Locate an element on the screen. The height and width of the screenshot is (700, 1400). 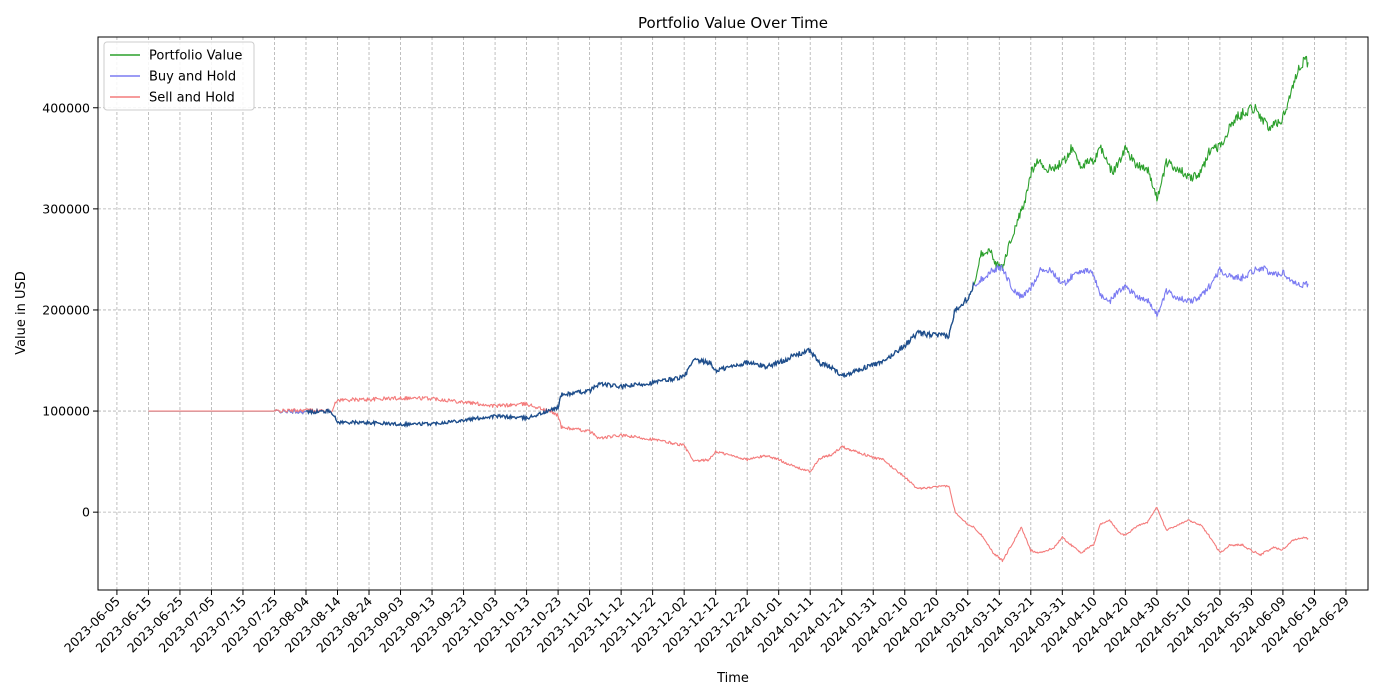
legend-label: Portfolio Value is located at coordinates (195, 56).